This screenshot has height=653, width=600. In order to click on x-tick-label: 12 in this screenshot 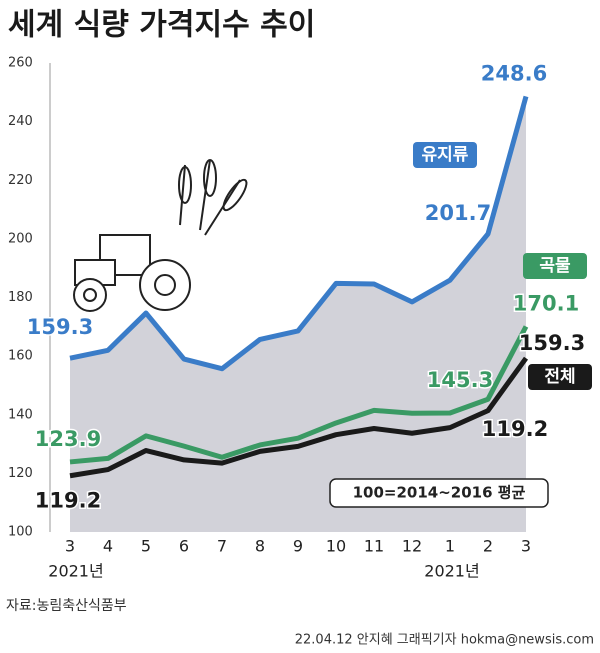, I will do `click(412, 546)`.